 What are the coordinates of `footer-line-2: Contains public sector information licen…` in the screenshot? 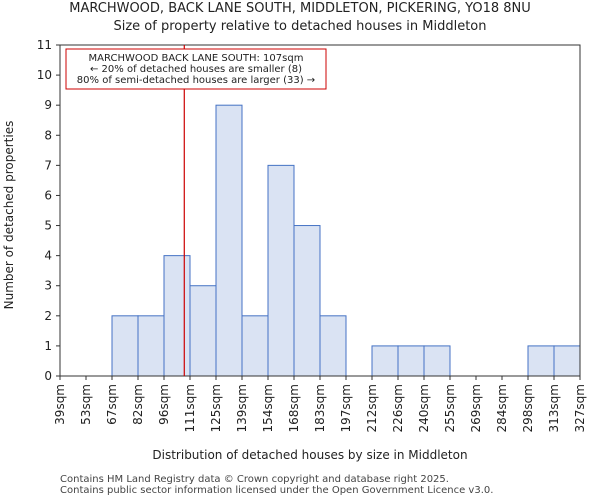 It's located at (277, 490).